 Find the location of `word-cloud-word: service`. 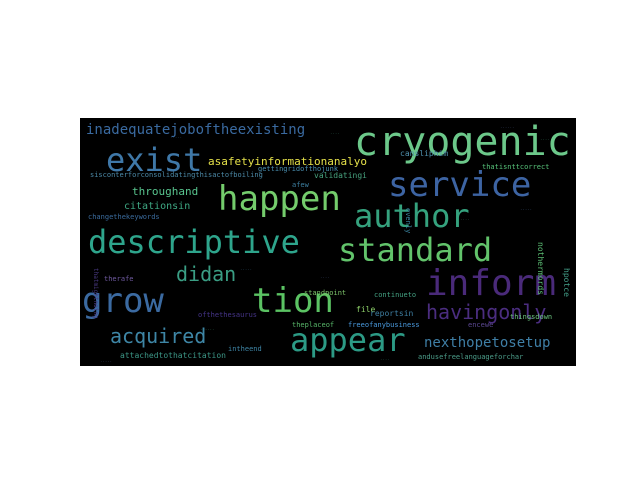

word-cloud-word: service is located at coordinates (460, 185).